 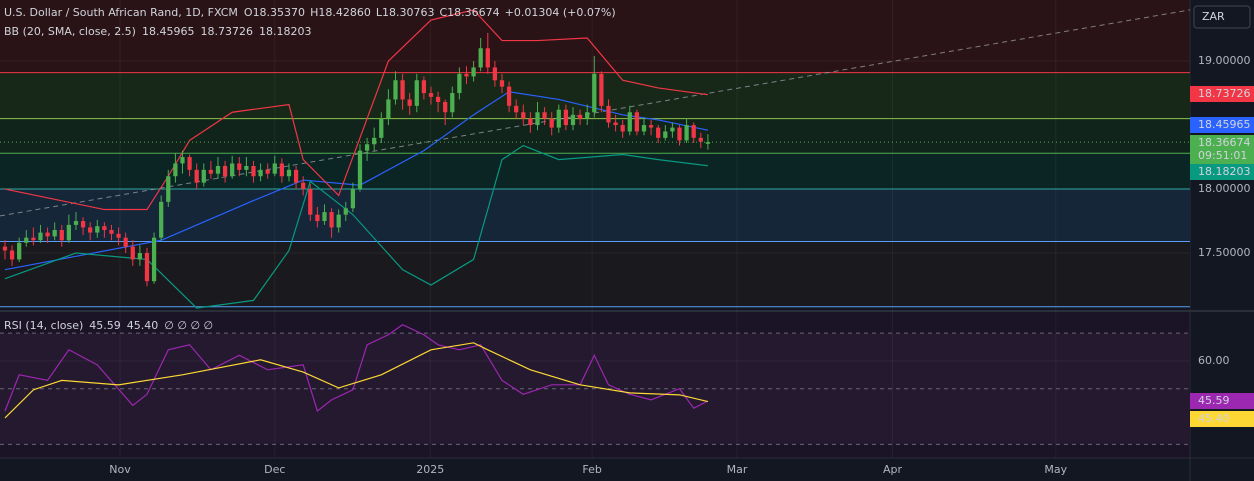 What do you see at coordinates (1224, 124) in the screenshot?
I see `bb-middle-price: 18.45965` at bounding box center [1224, 124].